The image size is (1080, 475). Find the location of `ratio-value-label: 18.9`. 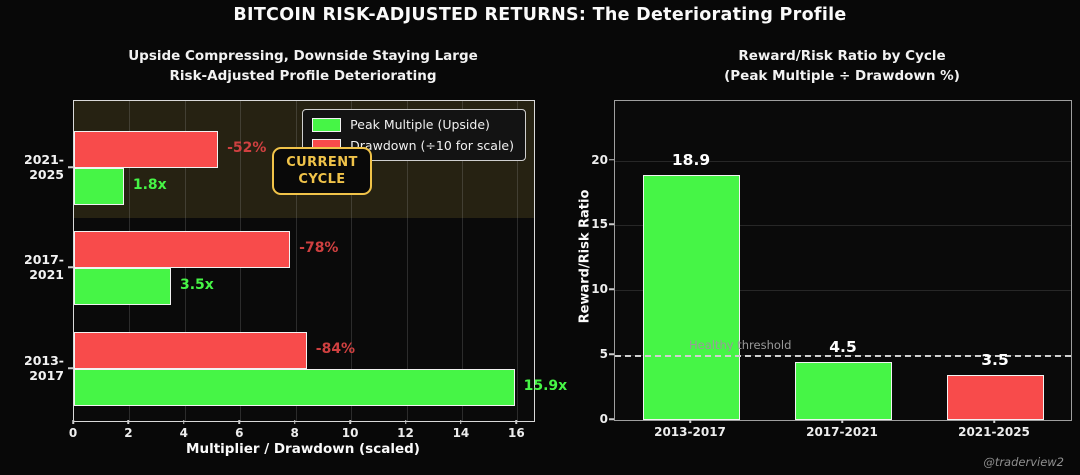

ratio-value-label: 18.9 is located at coordinates (691, 159).